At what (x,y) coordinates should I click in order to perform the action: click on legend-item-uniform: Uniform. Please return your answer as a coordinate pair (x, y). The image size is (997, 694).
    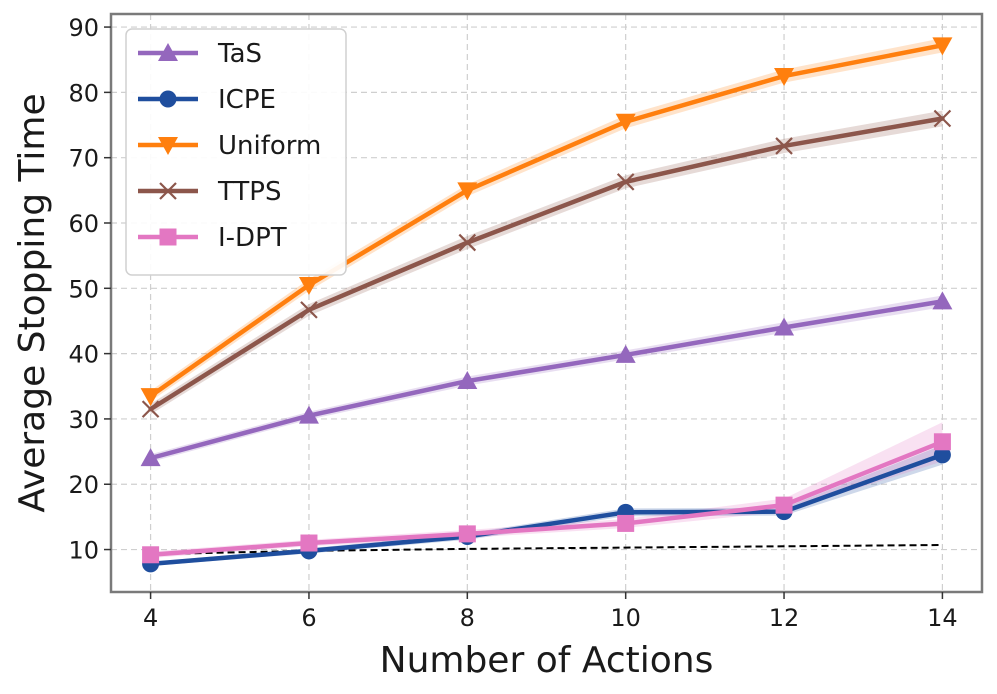
    Looking at the image, I should click on (229, 146).